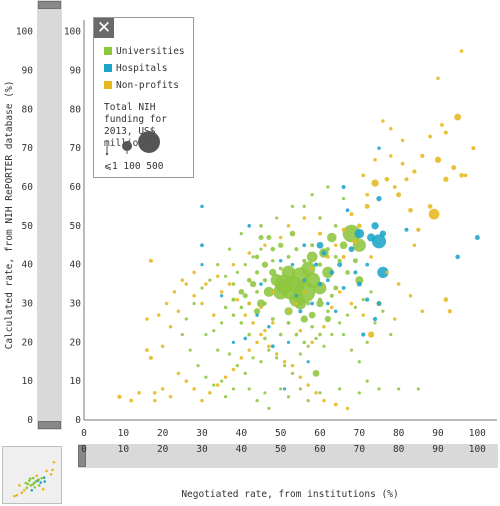  I want to click on legend-item-universities: Universities, so click(144, 51).